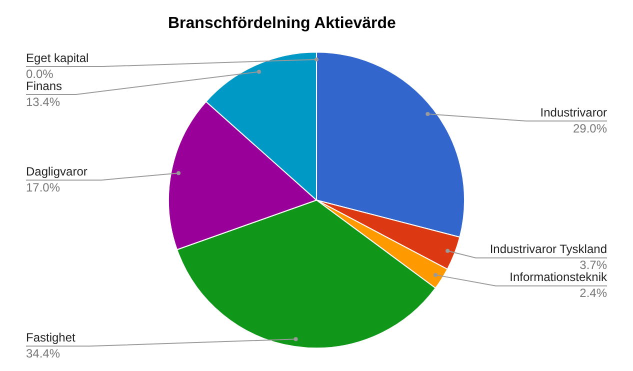 This screenshot has height=371, width=633. Describe the element at coordinates (51, 337) in the screenshot. I see `slice-label: Fastighet` at that location.